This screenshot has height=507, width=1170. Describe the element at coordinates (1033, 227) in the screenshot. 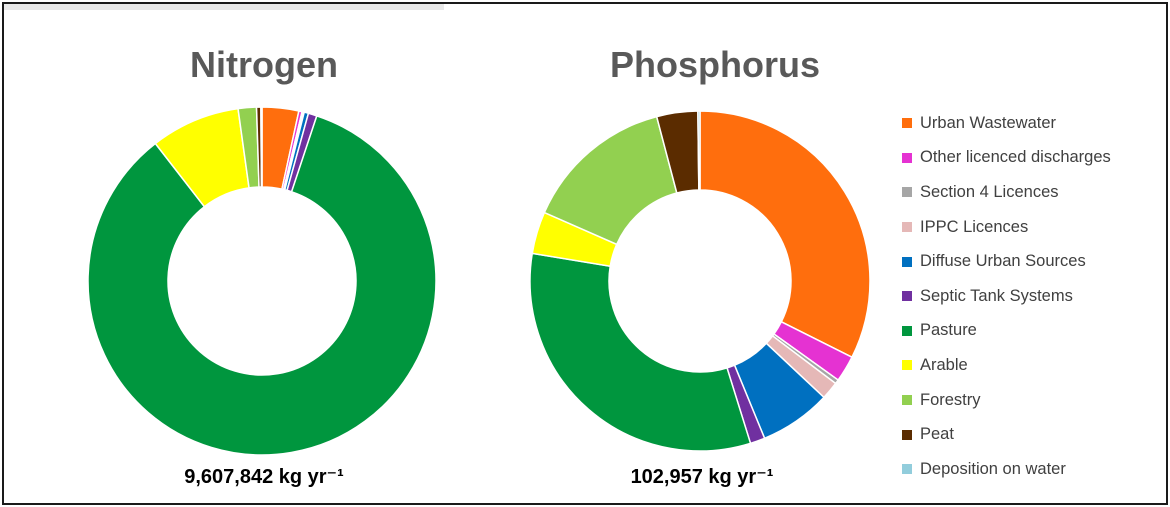

I see `legend-item: IPPC Licences` at that location.